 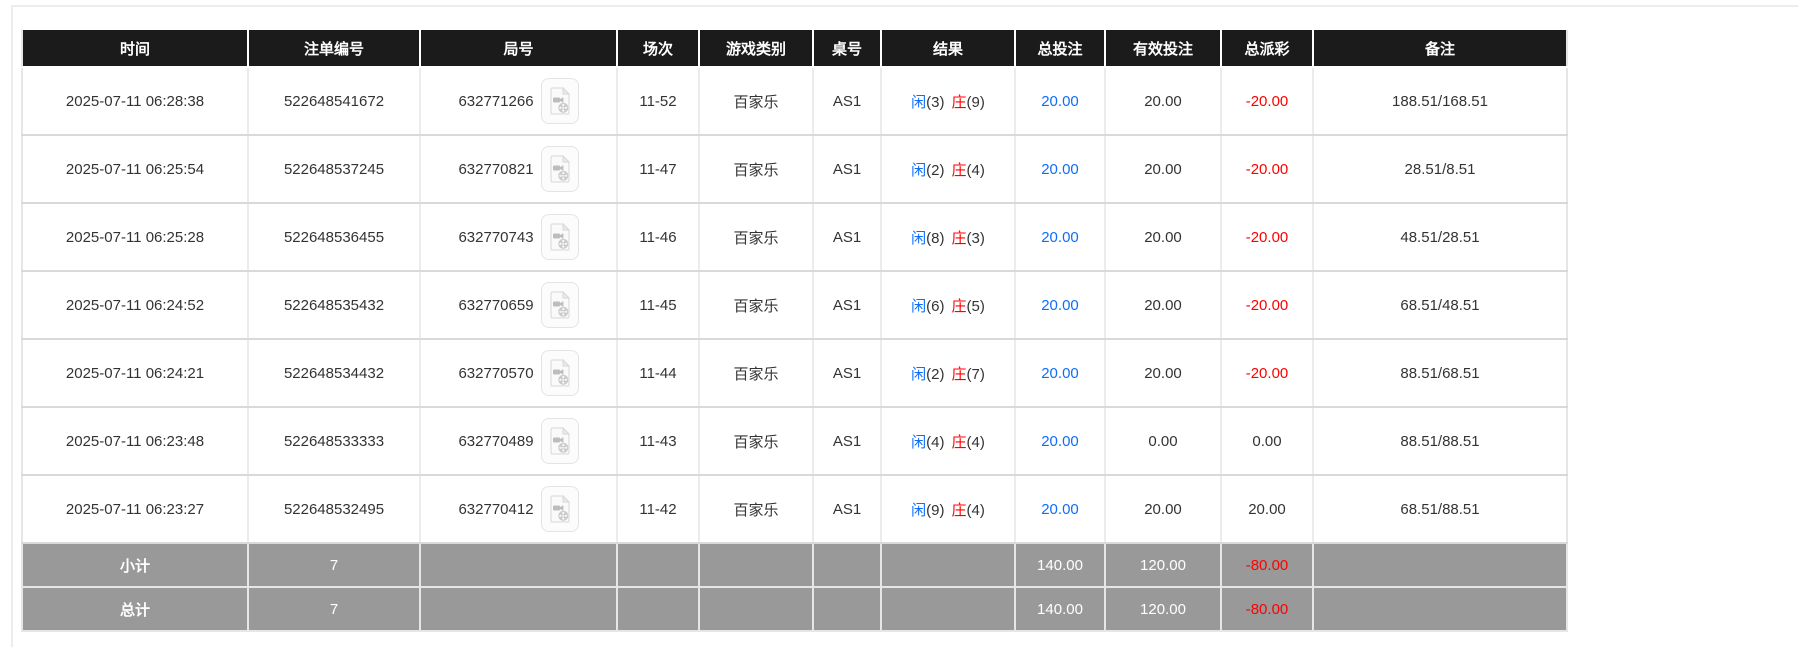 I want to click on result-banker-points: (4), so click(x=975, y=170).